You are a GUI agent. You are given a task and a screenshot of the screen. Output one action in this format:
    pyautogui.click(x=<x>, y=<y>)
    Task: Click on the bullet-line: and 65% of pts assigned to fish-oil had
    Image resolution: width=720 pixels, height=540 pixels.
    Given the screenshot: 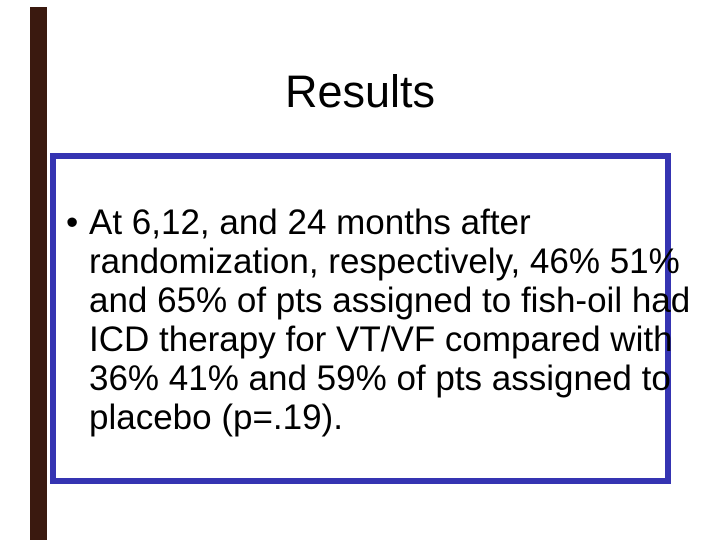 What is the action you would take?
    pyautogui.click(x=390, y=300)
    